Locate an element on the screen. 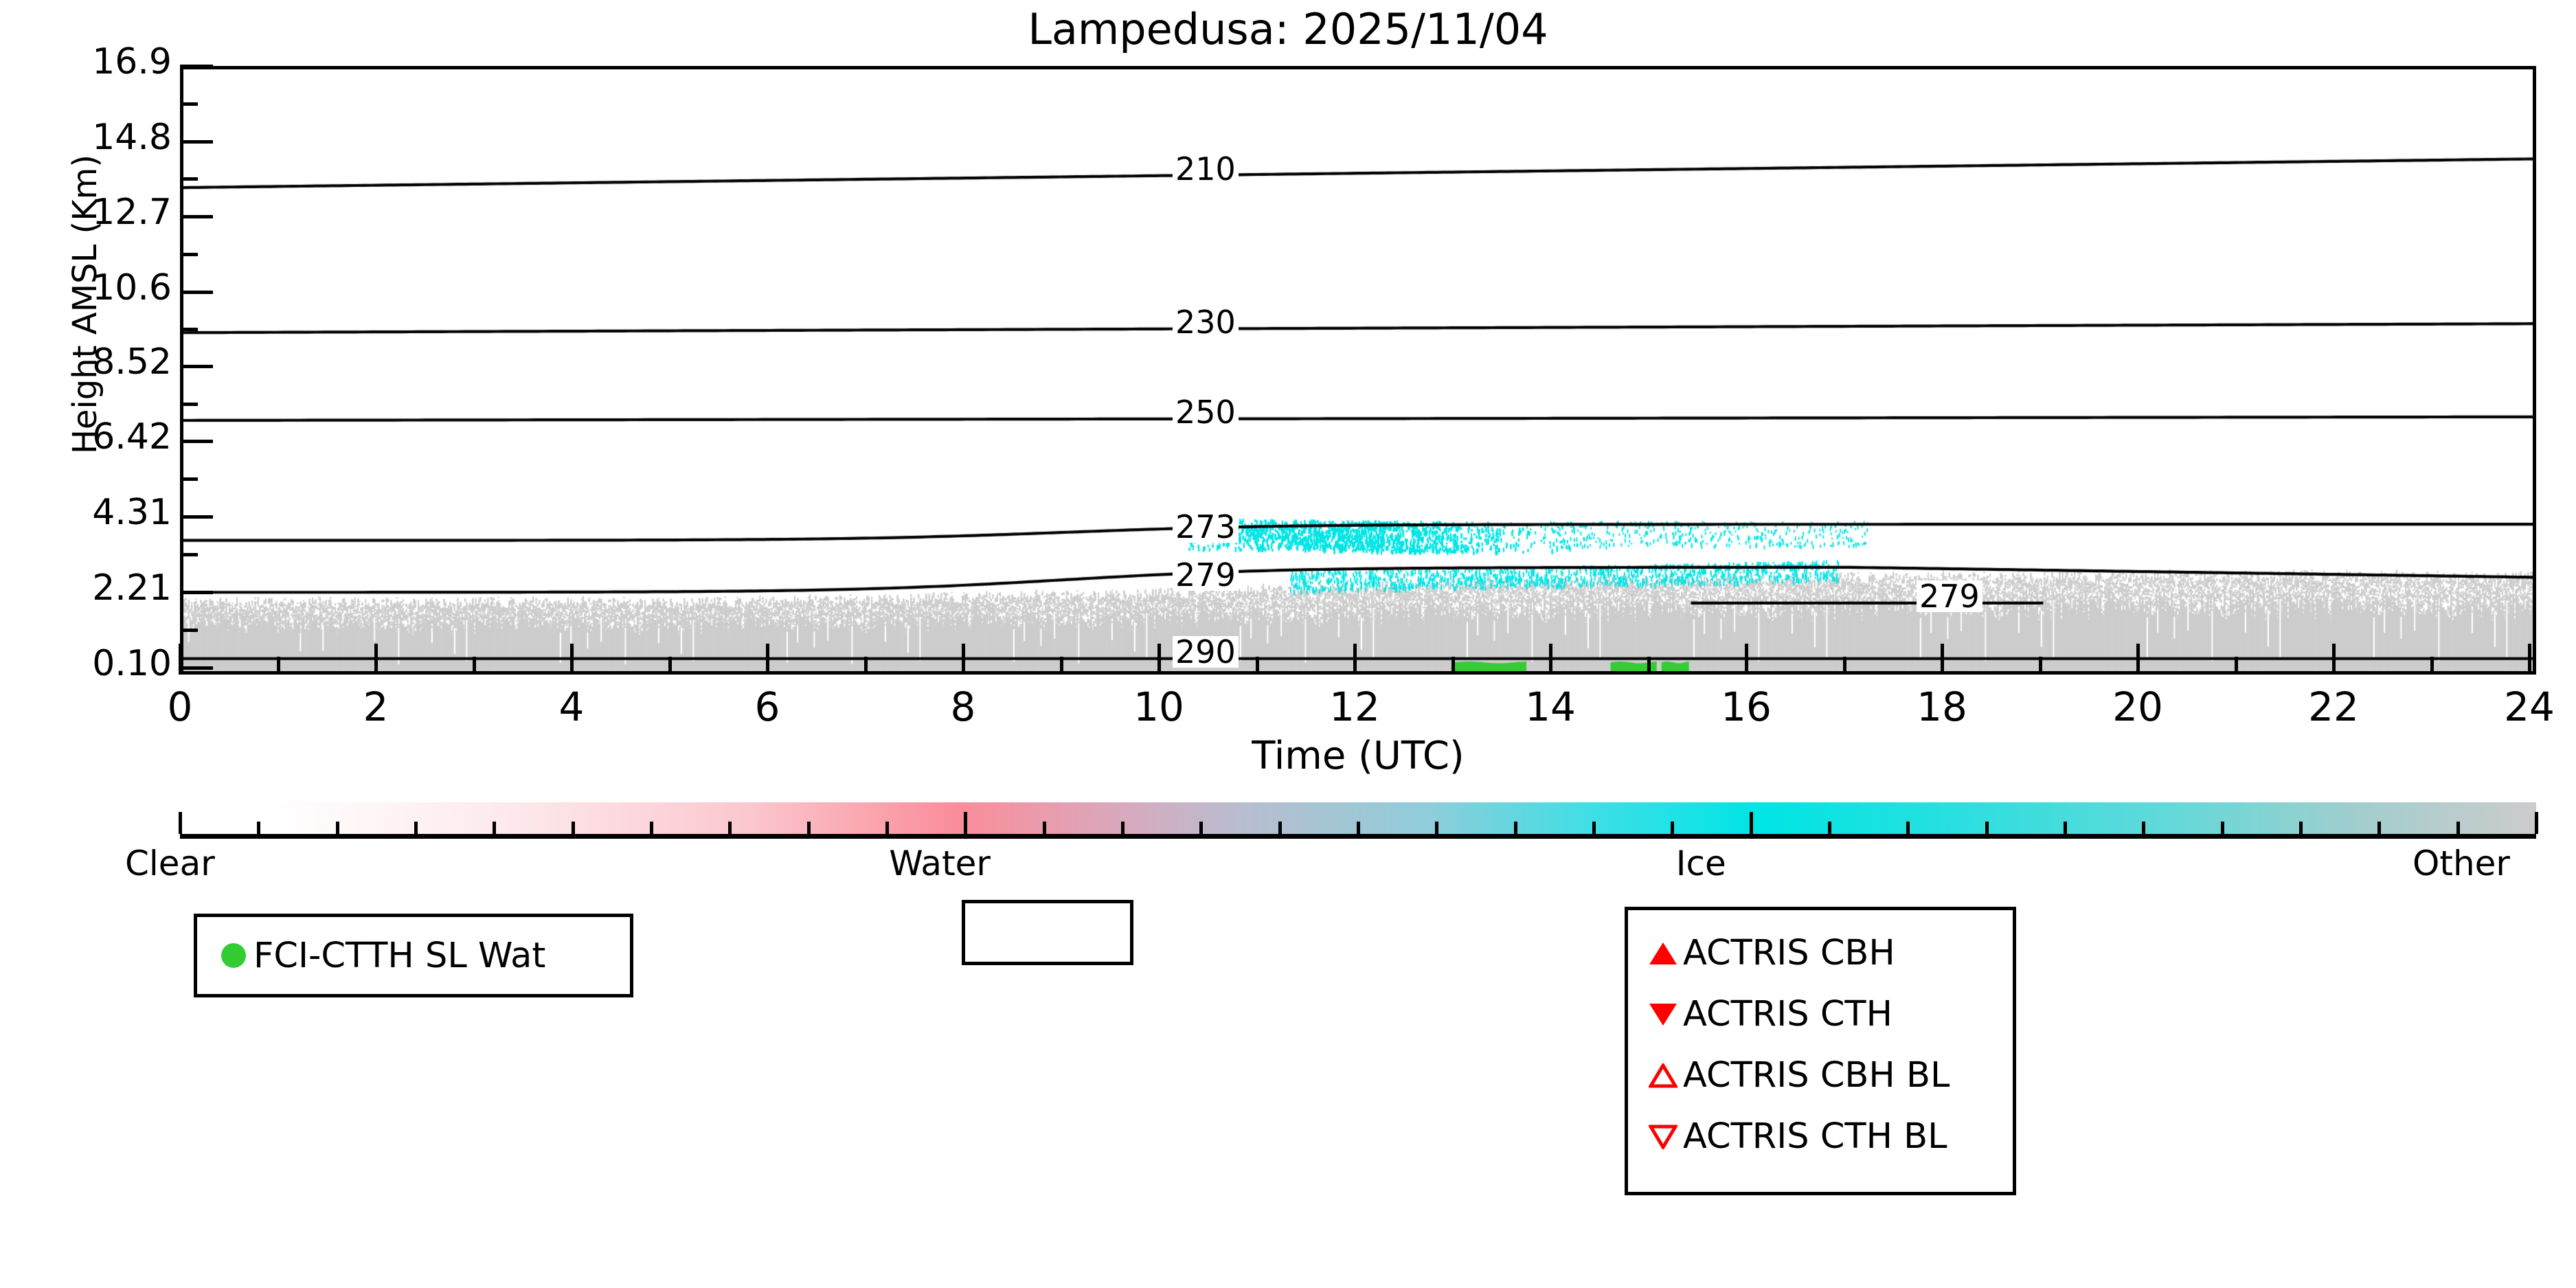  contour-label: 230 is located at coordinates (1206, 322).